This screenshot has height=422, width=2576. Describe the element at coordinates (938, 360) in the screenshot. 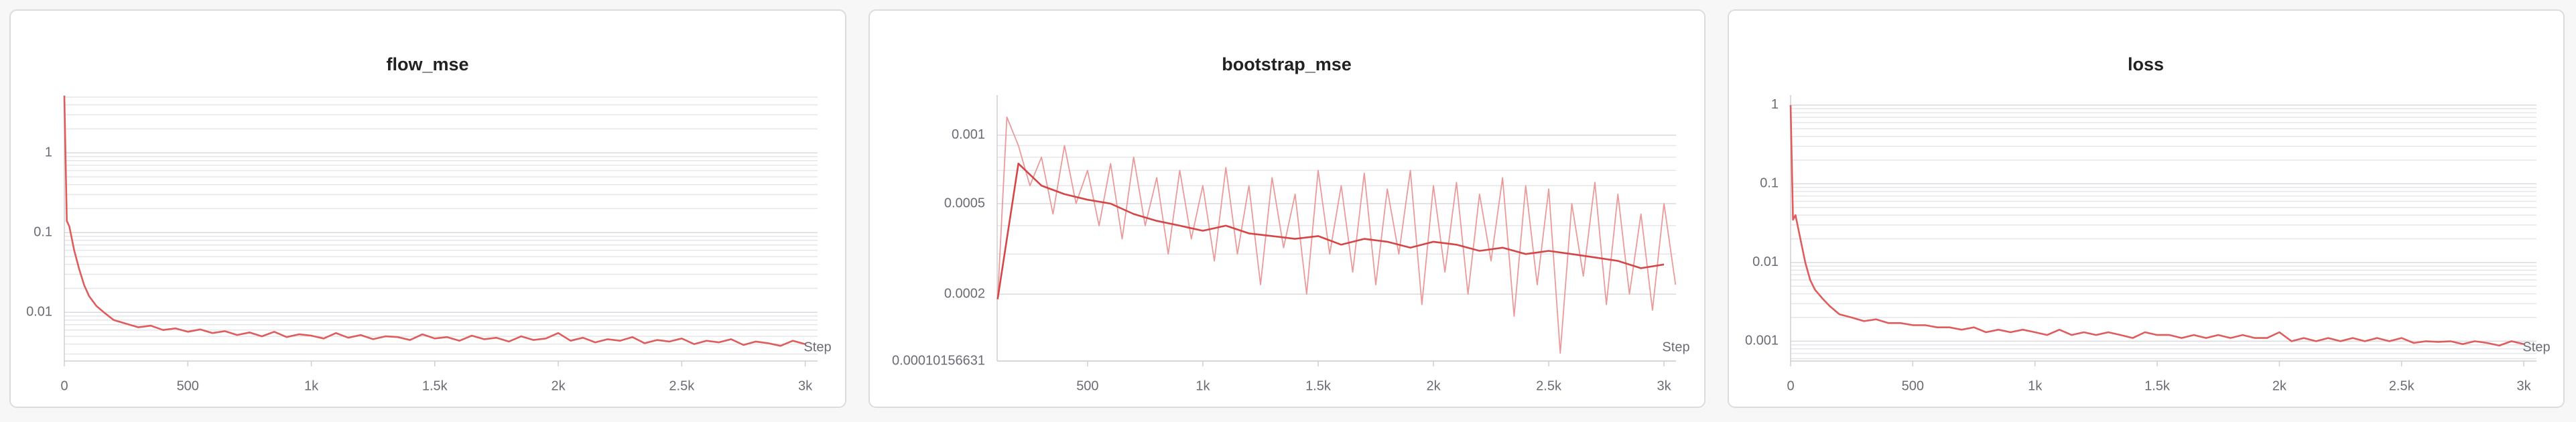

I see `y-tick-label: 0.00010156631` at that location.